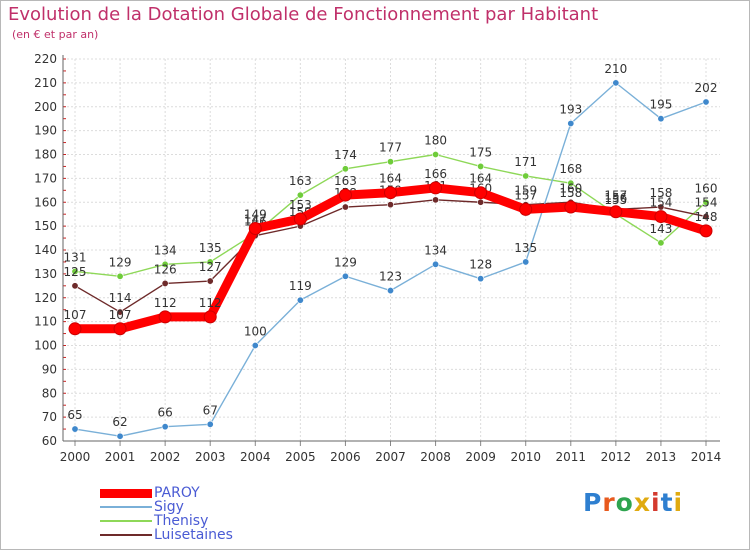 Image resolution: width=750 pixels, height=550 pixels. What do you see at coordinates (49, 417) in the screenshot?
I see `y-tick-label: 70` at bounding box center [49, 417].